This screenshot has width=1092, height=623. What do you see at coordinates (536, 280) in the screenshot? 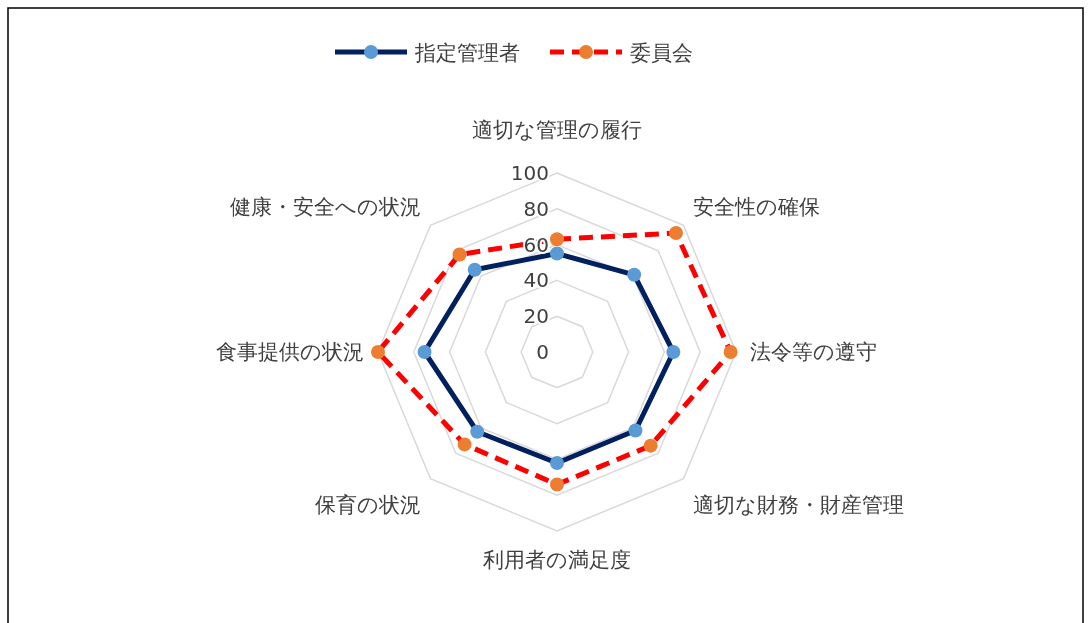
I see `tick-label: 40` at bounding box center [536, 280].